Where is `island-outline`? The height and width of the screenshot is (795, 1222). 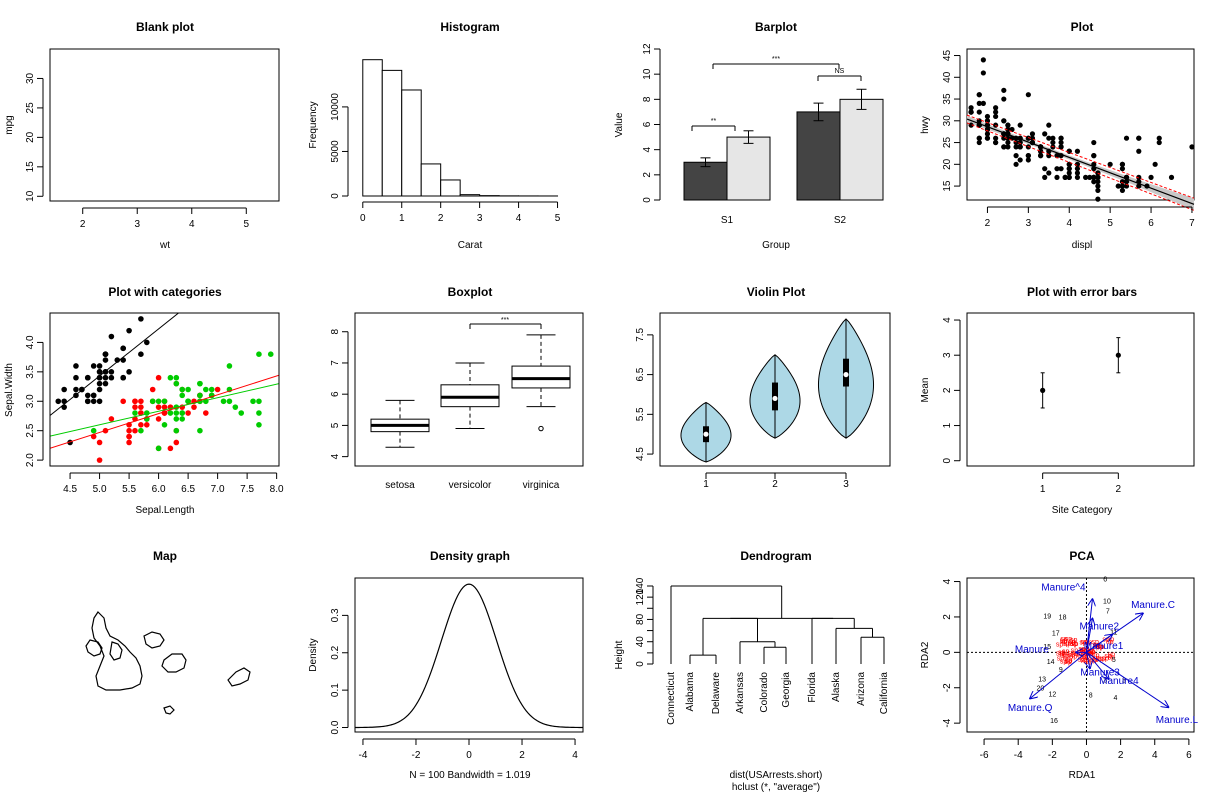 island-outline is located at coordinates (169, 710).